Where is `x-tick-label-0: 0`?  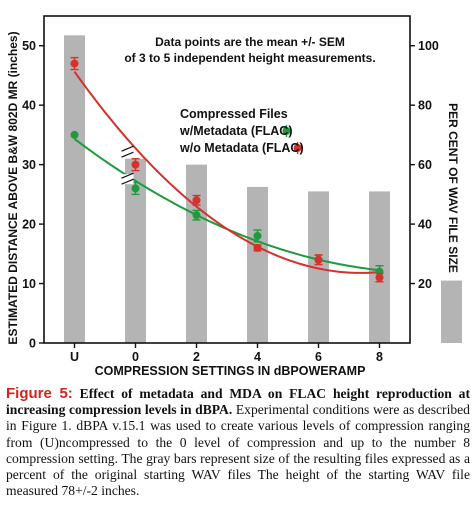
x-tick-label-0: 0 is located at coordinates (135, 357).